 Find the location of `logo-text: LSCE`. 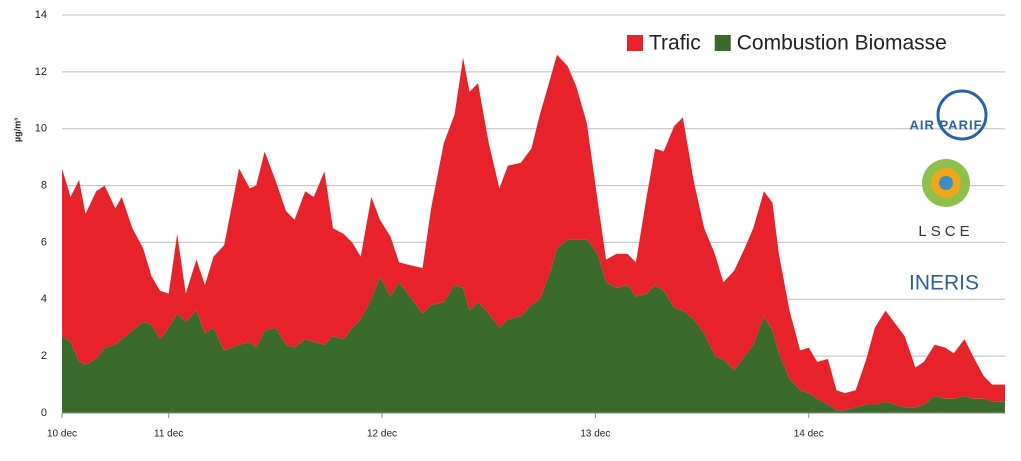

logo-text: LSCE is located at coordinates (945, 231).